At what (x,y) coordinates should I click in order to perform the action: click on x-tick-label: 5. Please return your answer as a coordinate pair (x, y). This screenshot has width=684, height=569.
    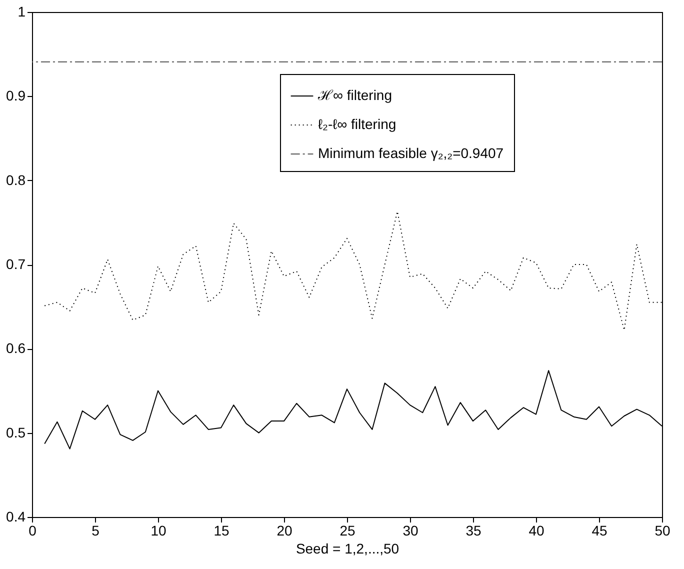
    Looking at the image, I should click on (96, 530).